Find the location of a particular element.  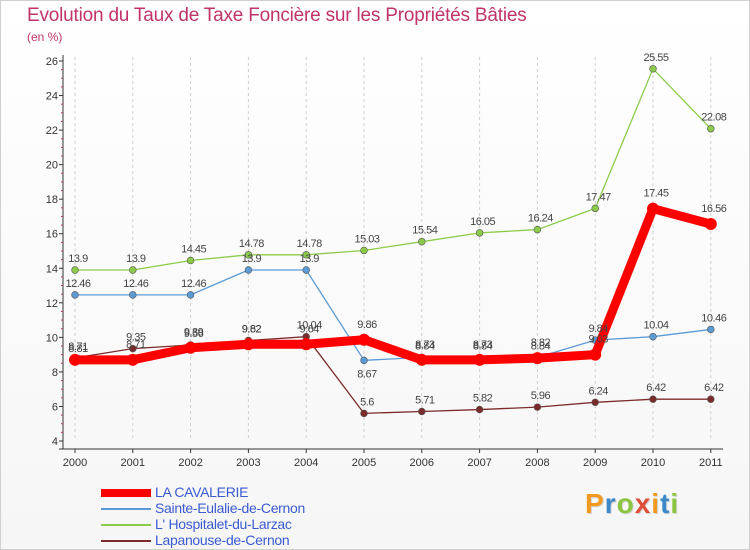

x-tick-label-2011: 2011 is located at coordinates (711, 463).